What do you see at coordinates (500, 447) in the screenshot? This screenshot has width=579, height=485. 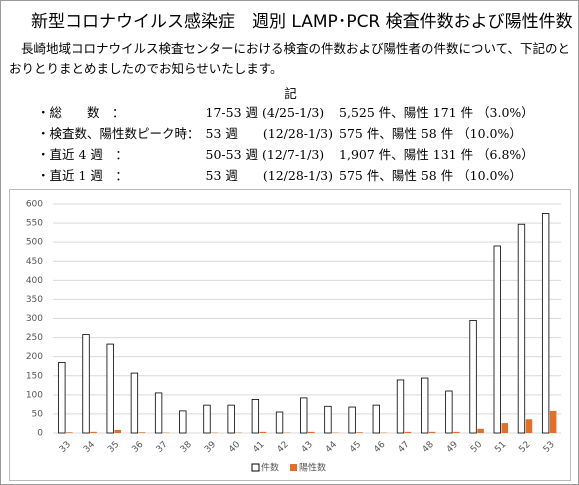 I see `x-tick-label: 51` at bounding box center [500, 447].